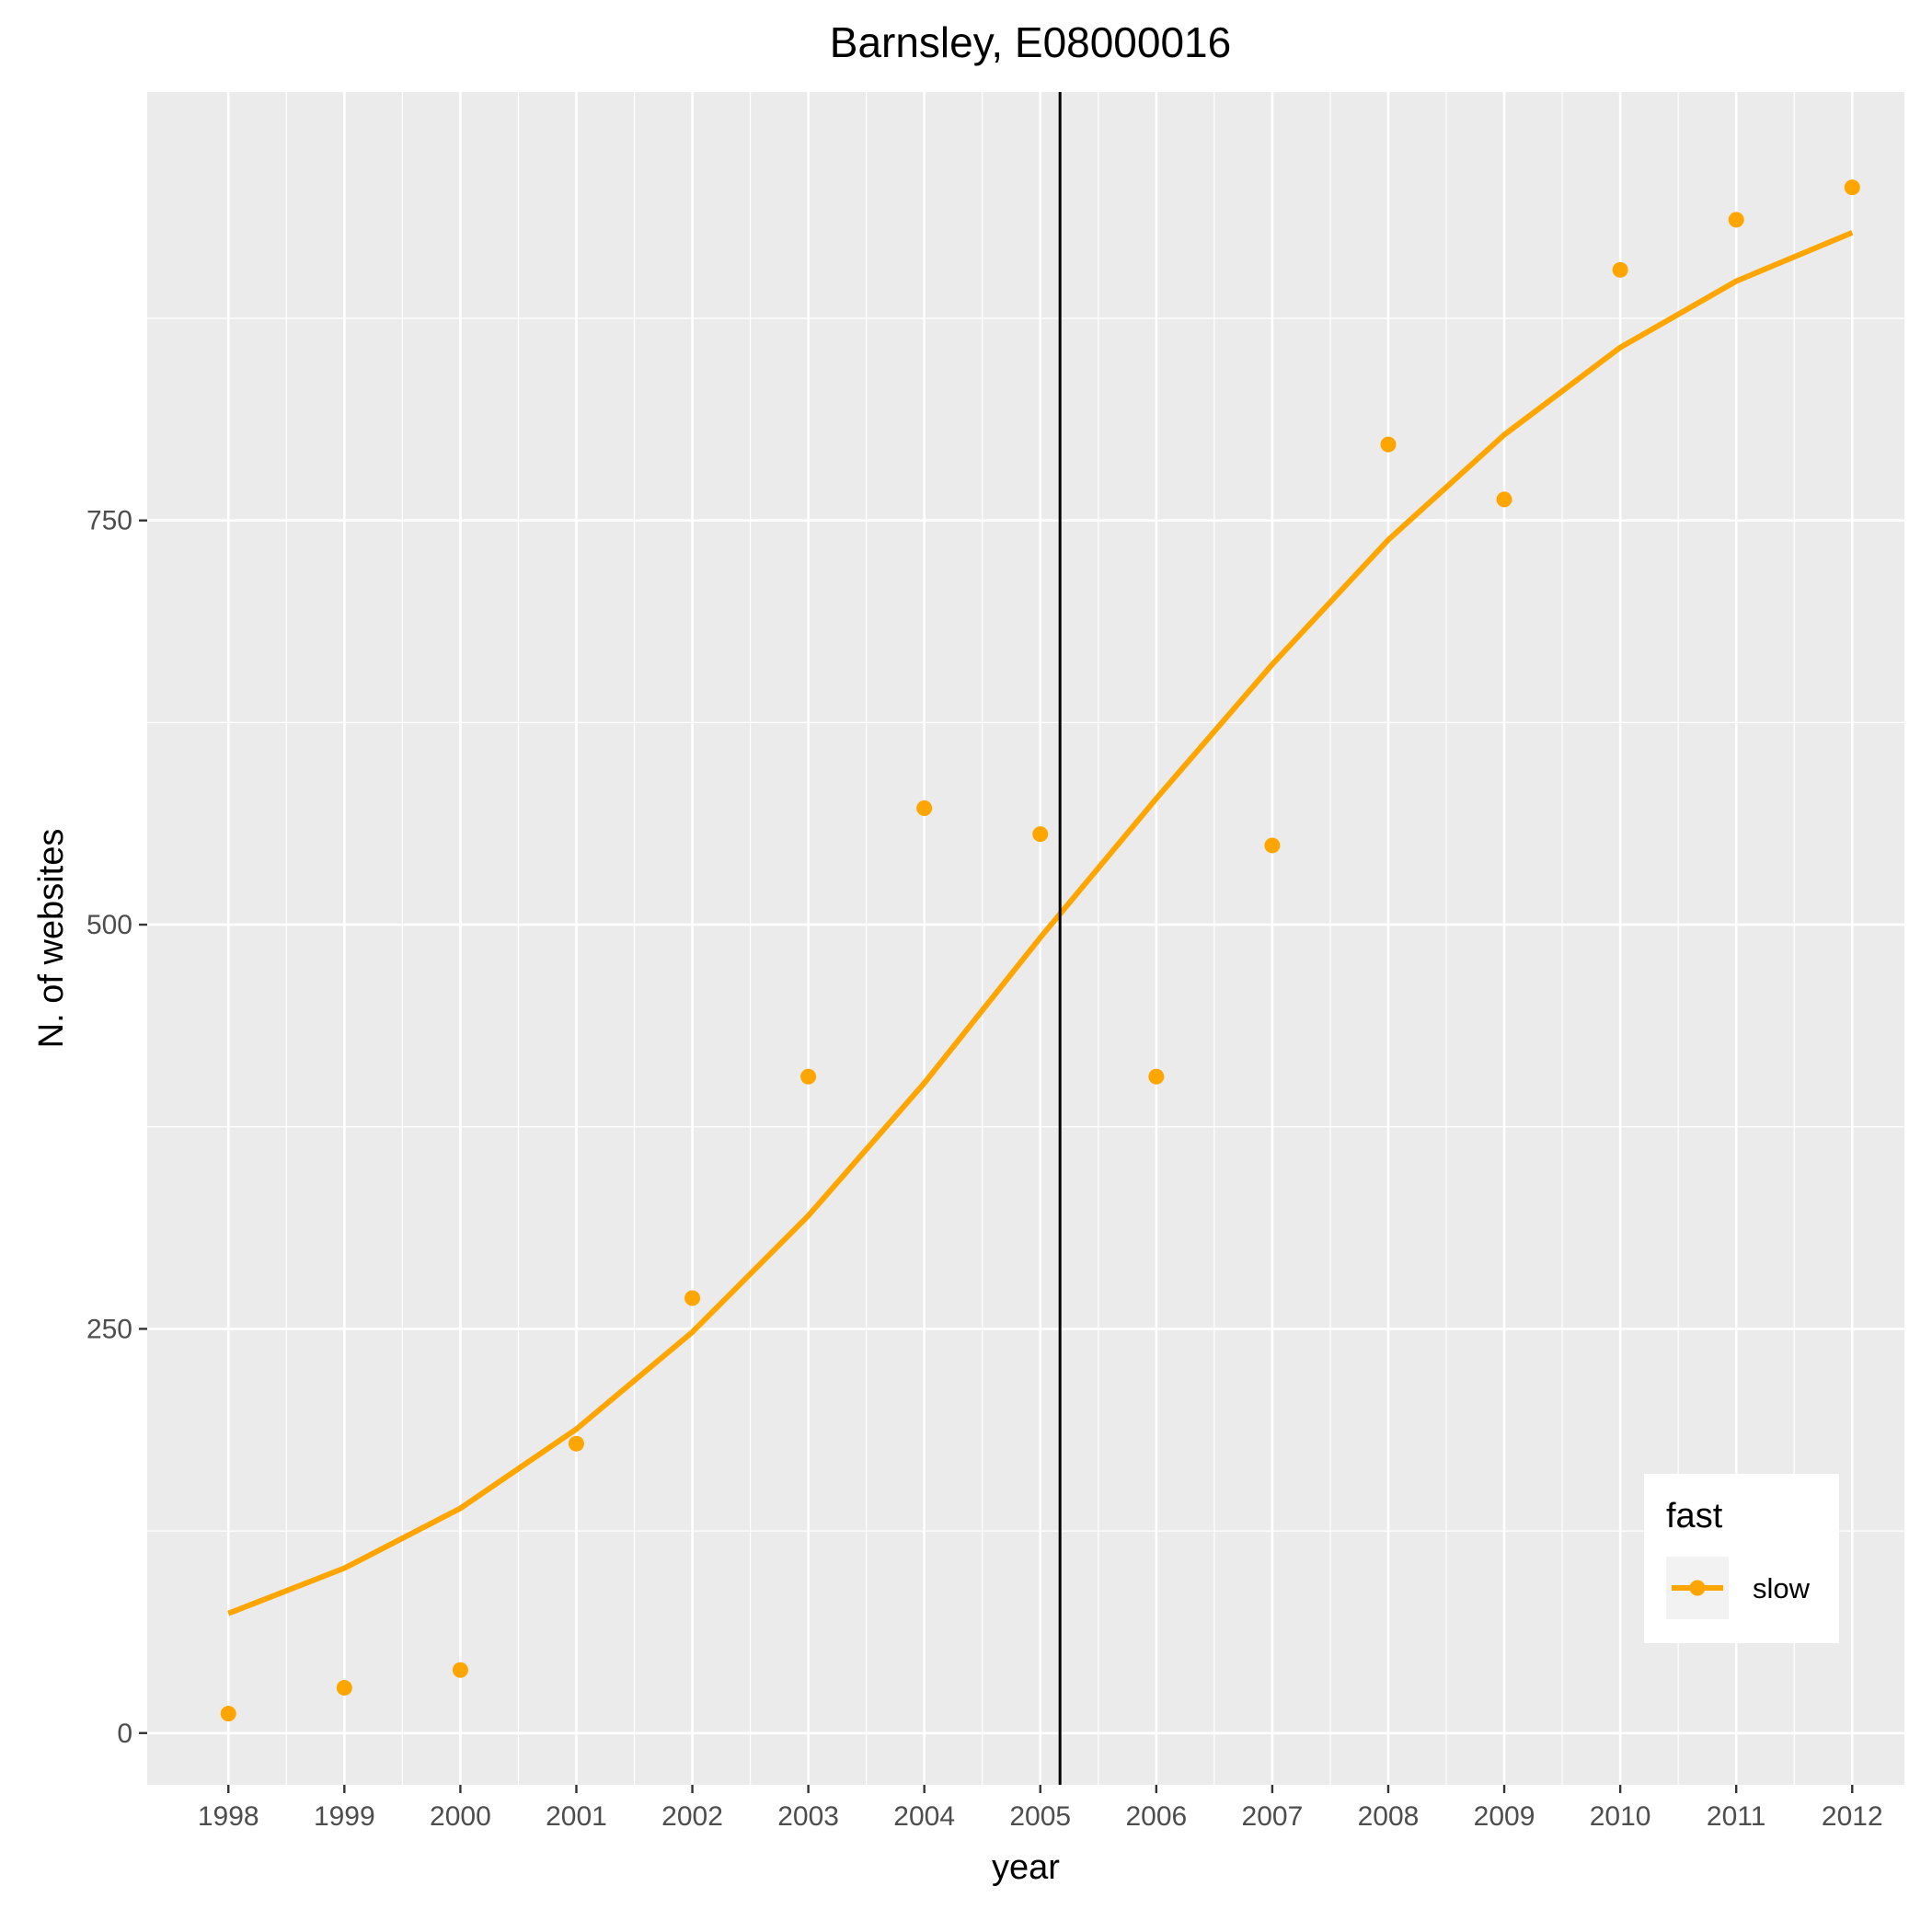 This screenshot has height=1932, width=1932. Describe the element at coordinates (808, 1816) in the screenshot. I see `x-tick-label: 2003` at that location.